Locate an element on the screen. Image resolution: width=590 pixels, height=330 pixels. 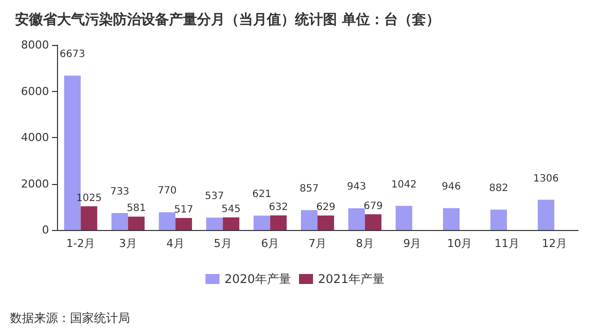
source-note: 数据来源：国家统计局 is located at coordinates (70, 318).